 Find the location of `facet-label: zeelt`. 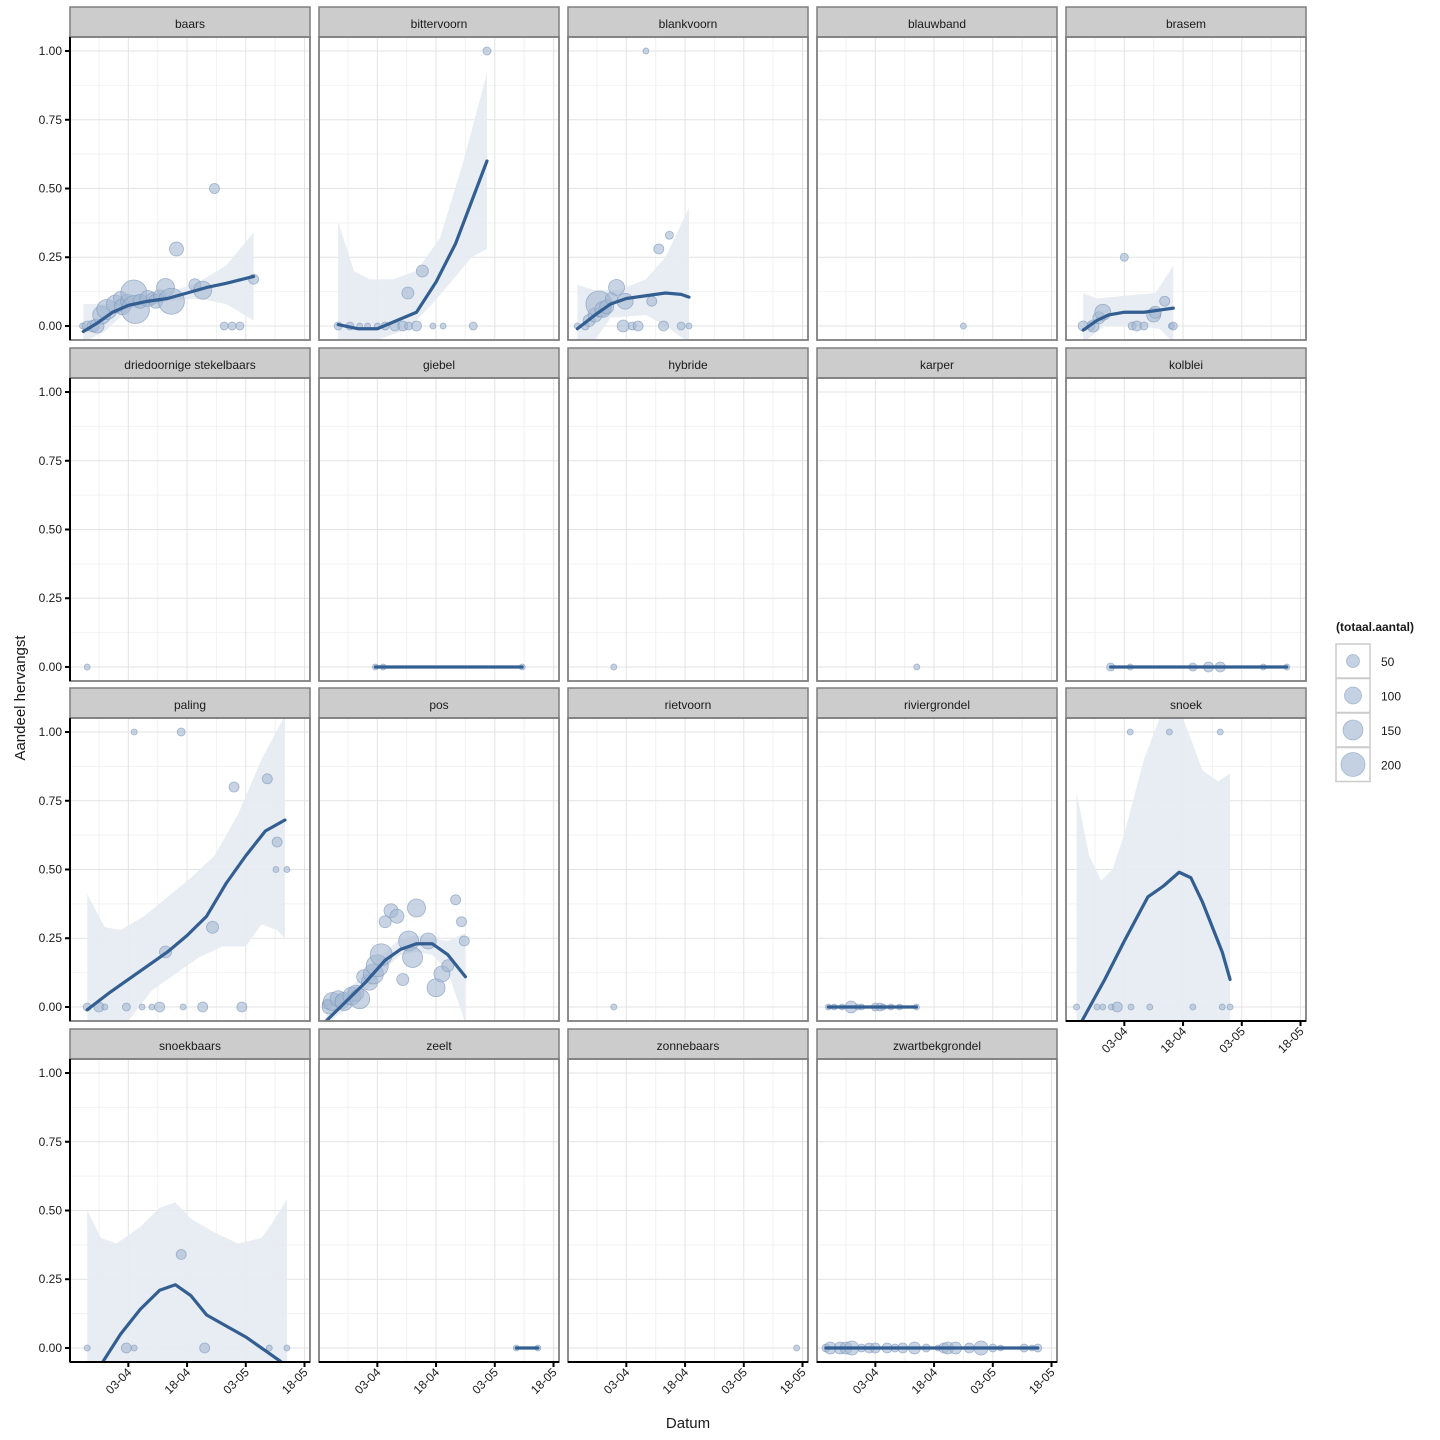

facet-label: zeelt is located at coordinates (439, 1046).